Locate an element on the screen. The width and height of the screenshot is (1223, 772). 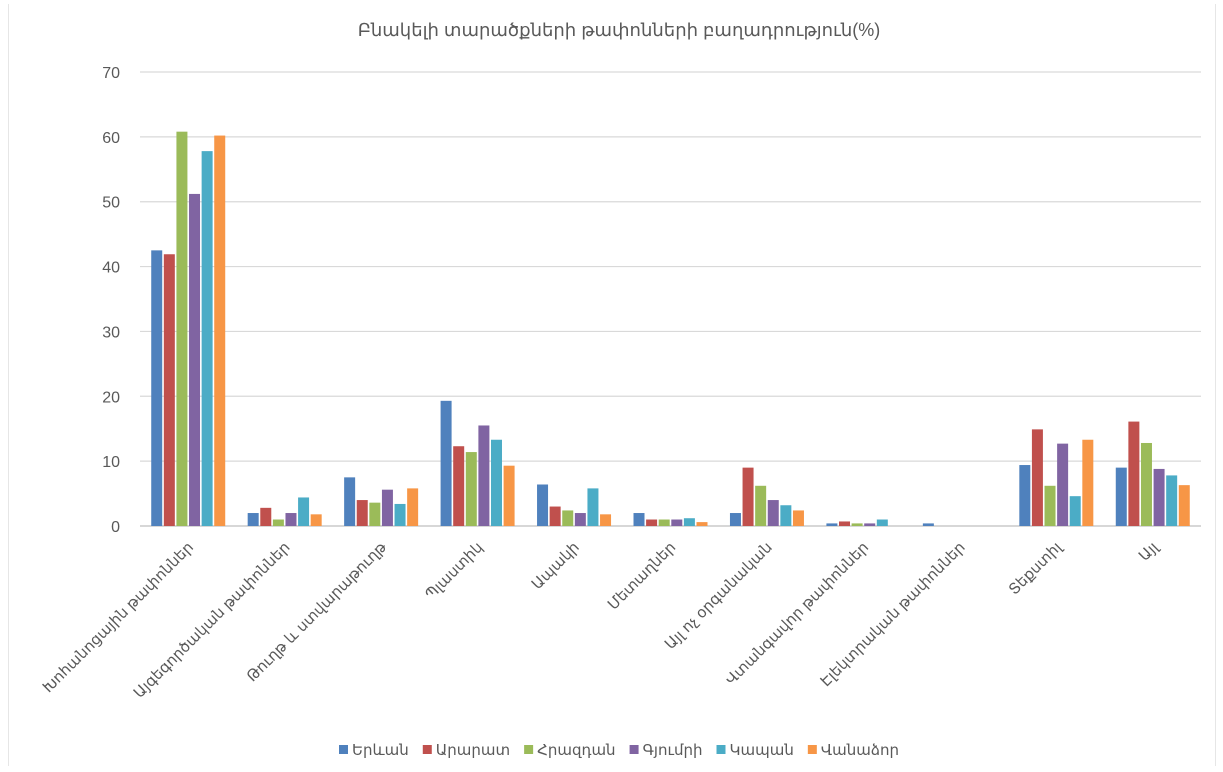
y-tick-label: 20 is located at coordinates (111, 397).